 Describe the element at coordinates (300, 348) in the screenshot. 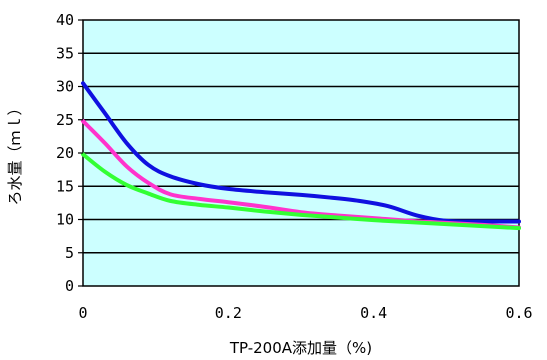

I see `x-axis-title: TP-200A添加量（%)` at that location.